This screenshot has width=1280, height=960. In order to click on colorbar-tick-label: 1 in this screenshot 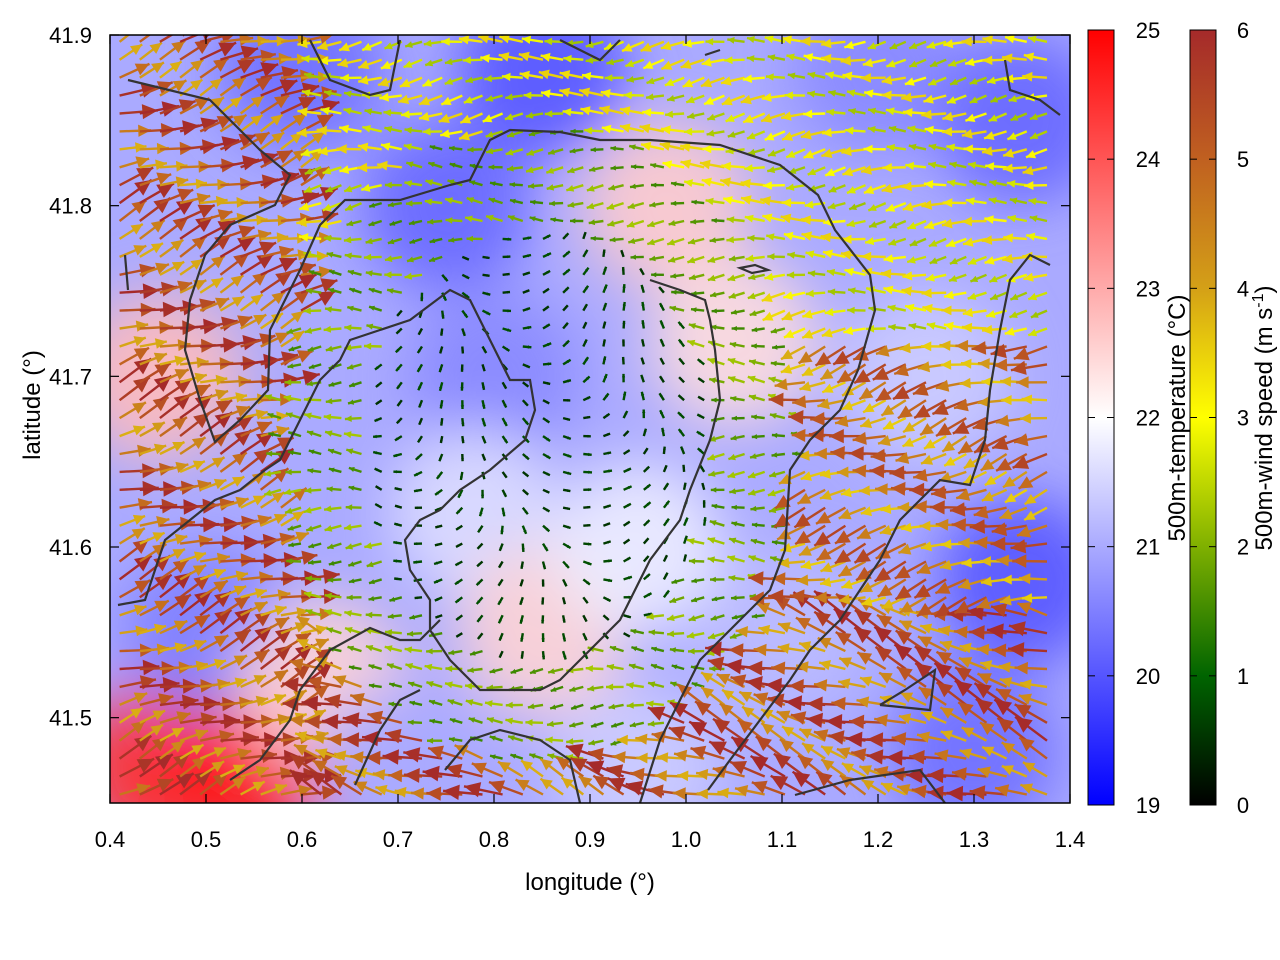, I will do `click(1243, 676)`.